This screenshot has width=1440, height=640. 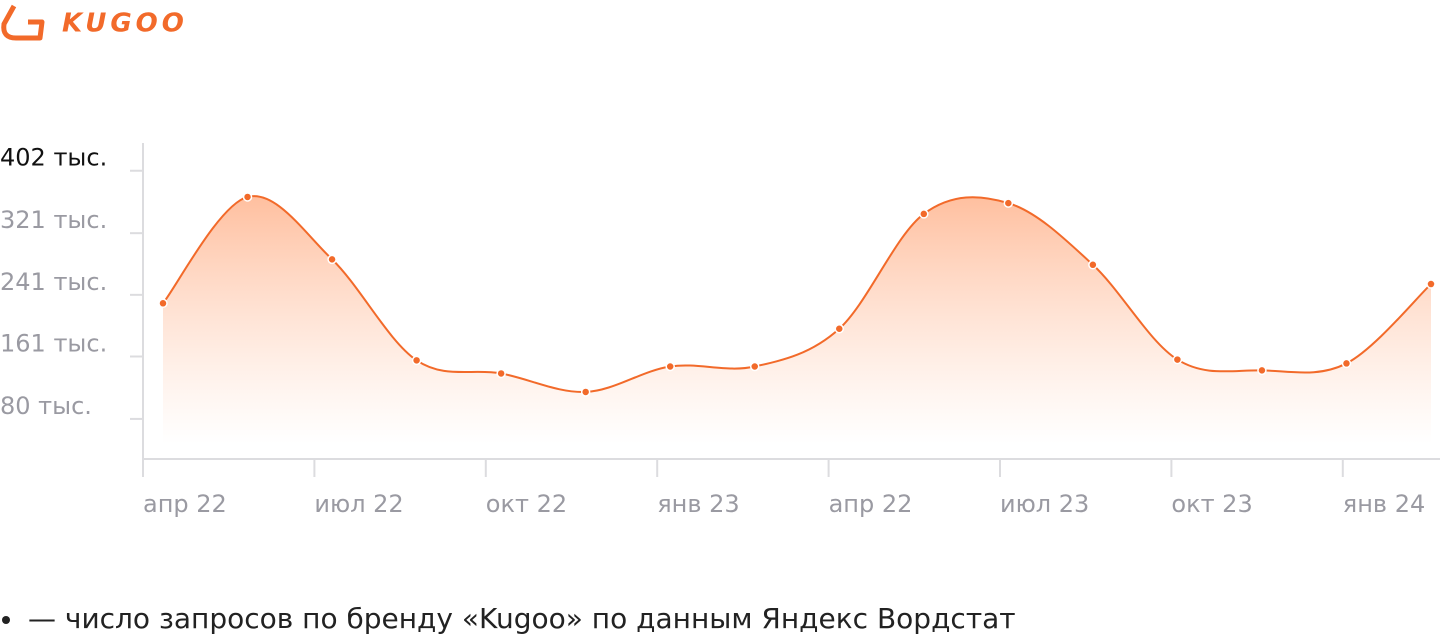 I want to click on x-tick-label: янв 23, so click(x=698, y=504).